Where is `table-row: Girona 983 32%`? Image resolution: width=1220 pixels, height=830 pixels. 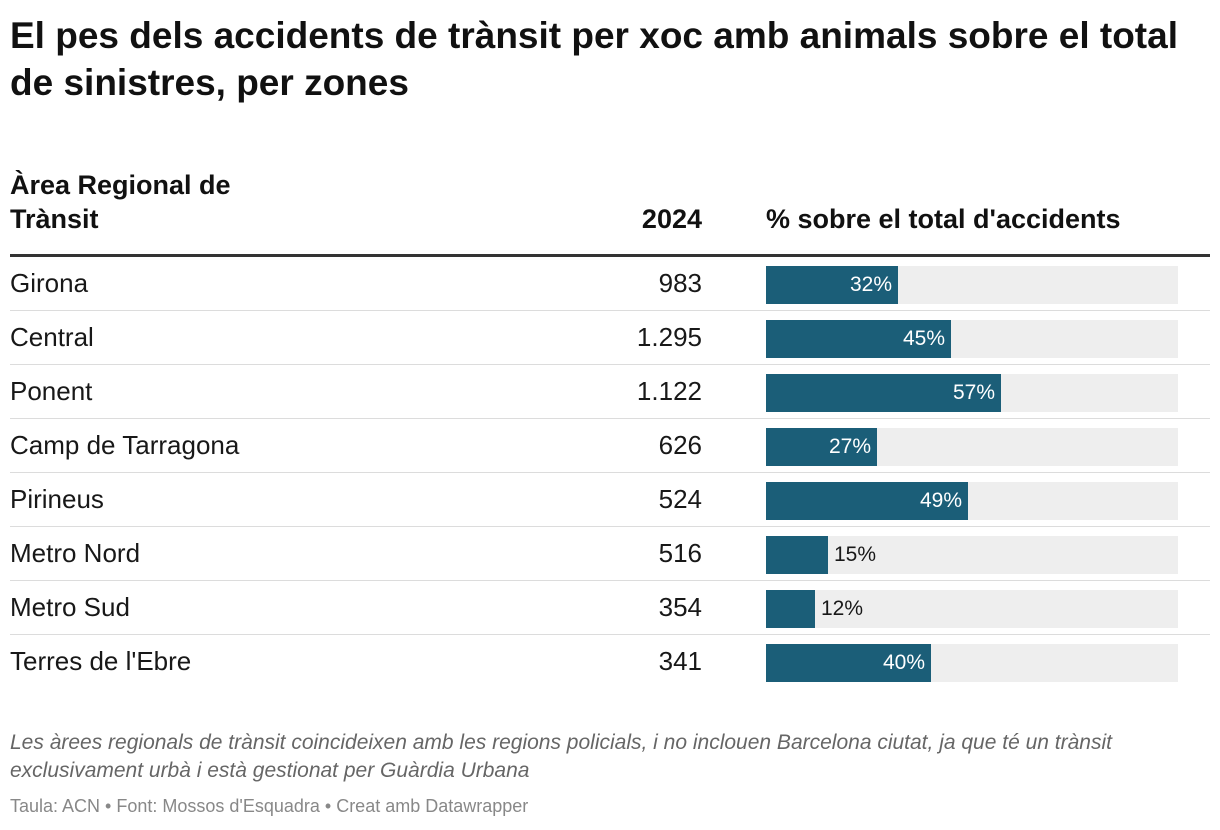
table-row: Girona 983 32% is located at coordinates (610, 284).